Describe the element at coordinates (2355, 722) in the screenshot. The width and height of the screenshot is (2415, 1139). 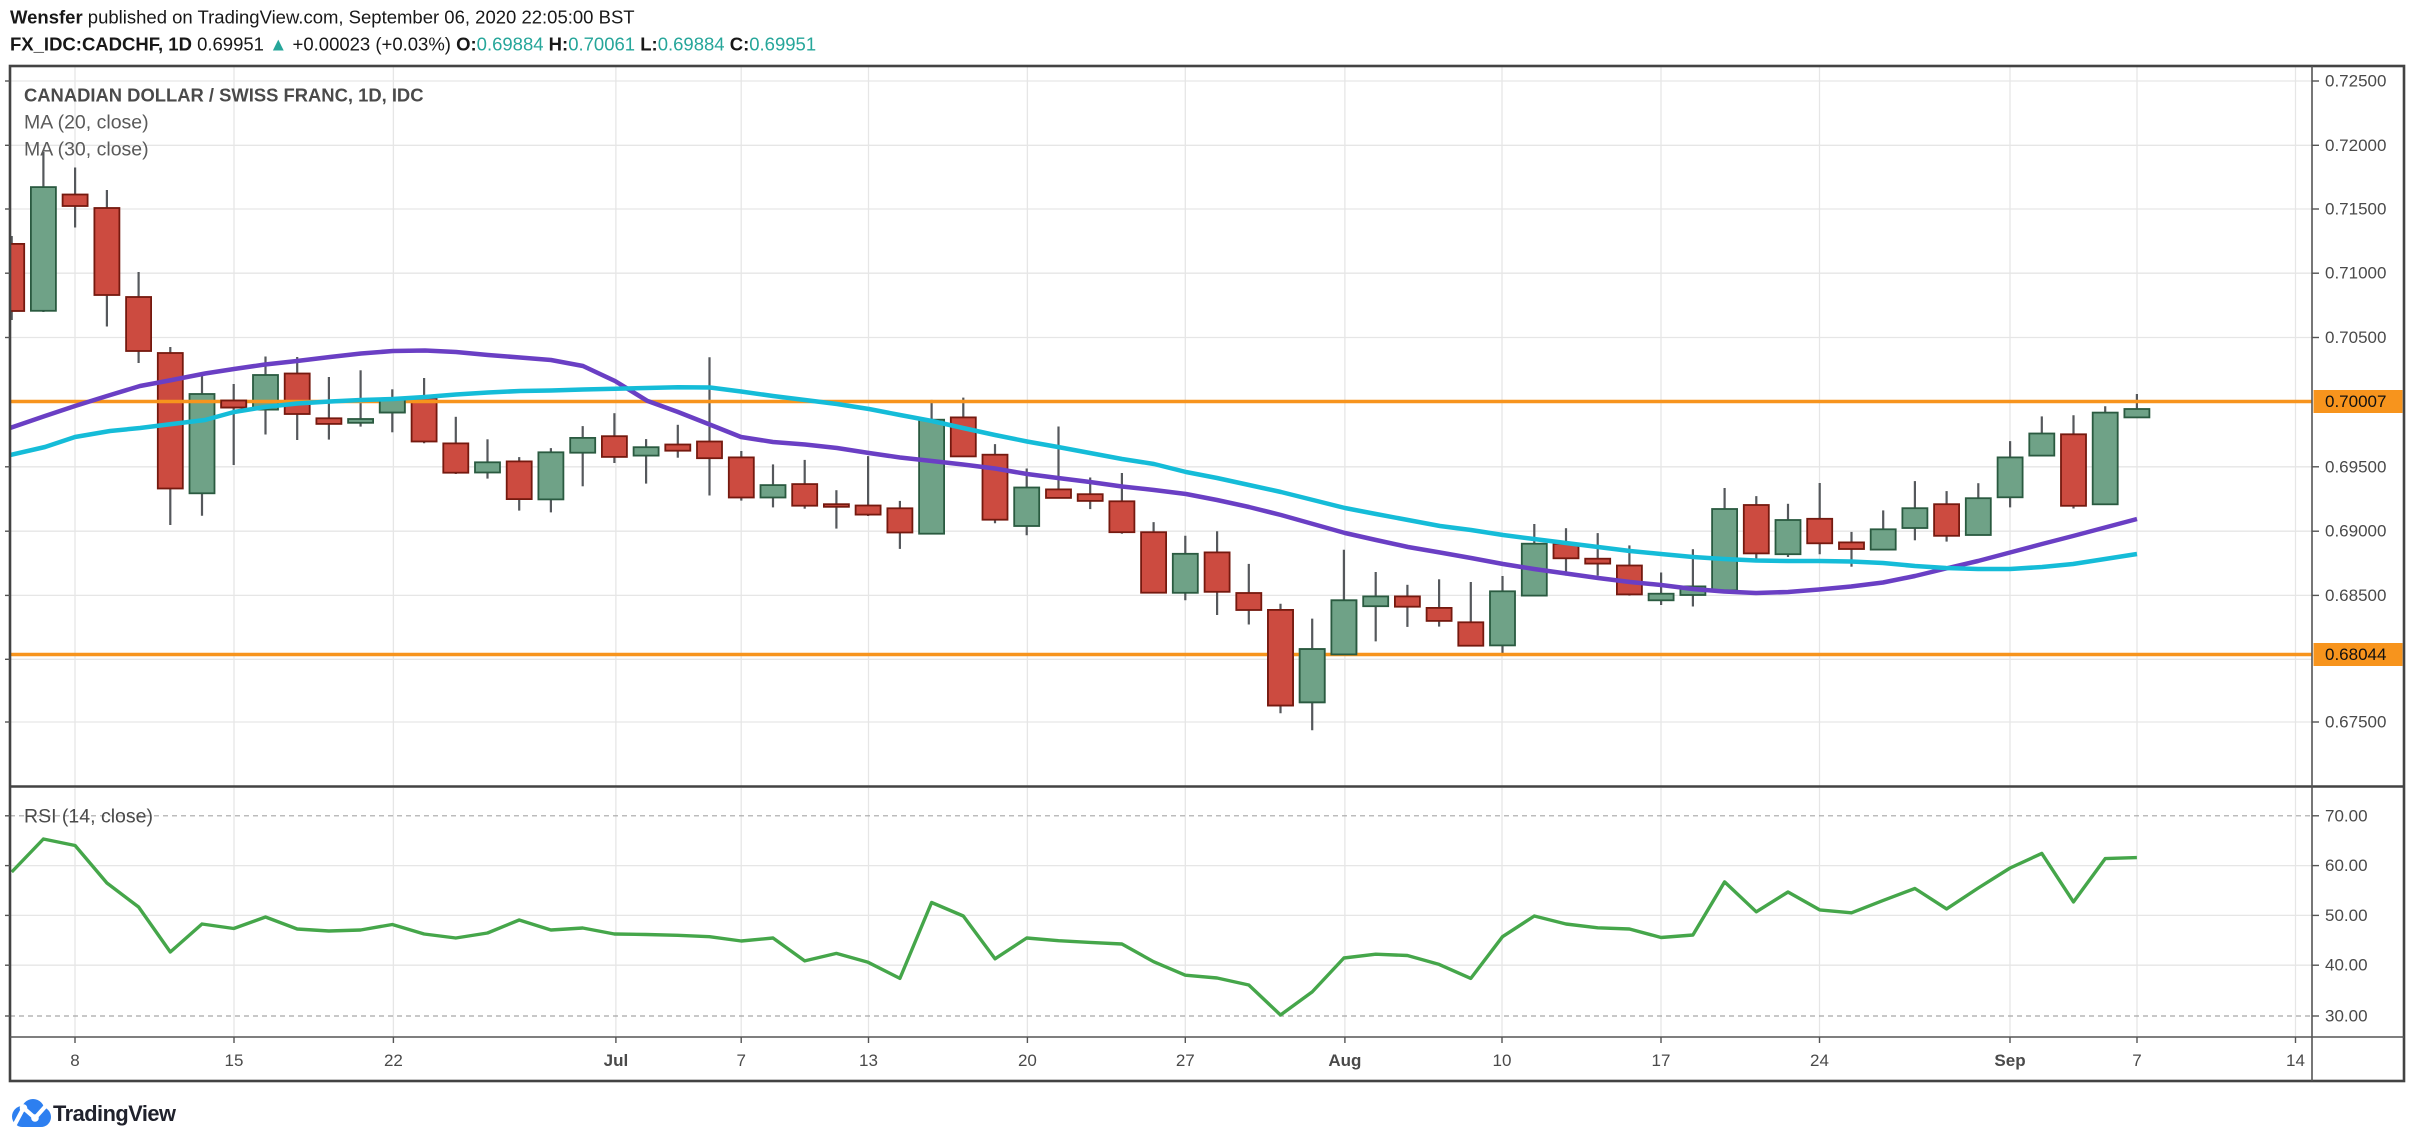
I see `svg-text: 0.67500` at that location.